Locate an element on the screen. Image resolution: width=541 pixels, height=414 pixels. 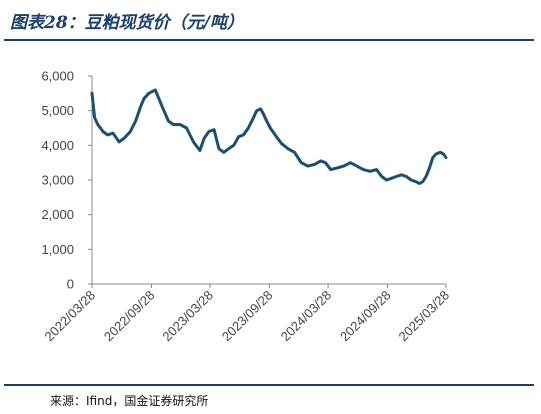
chart-title: 图表28：豆粕现货价（元/吨） is located at coordinates (127, 23).